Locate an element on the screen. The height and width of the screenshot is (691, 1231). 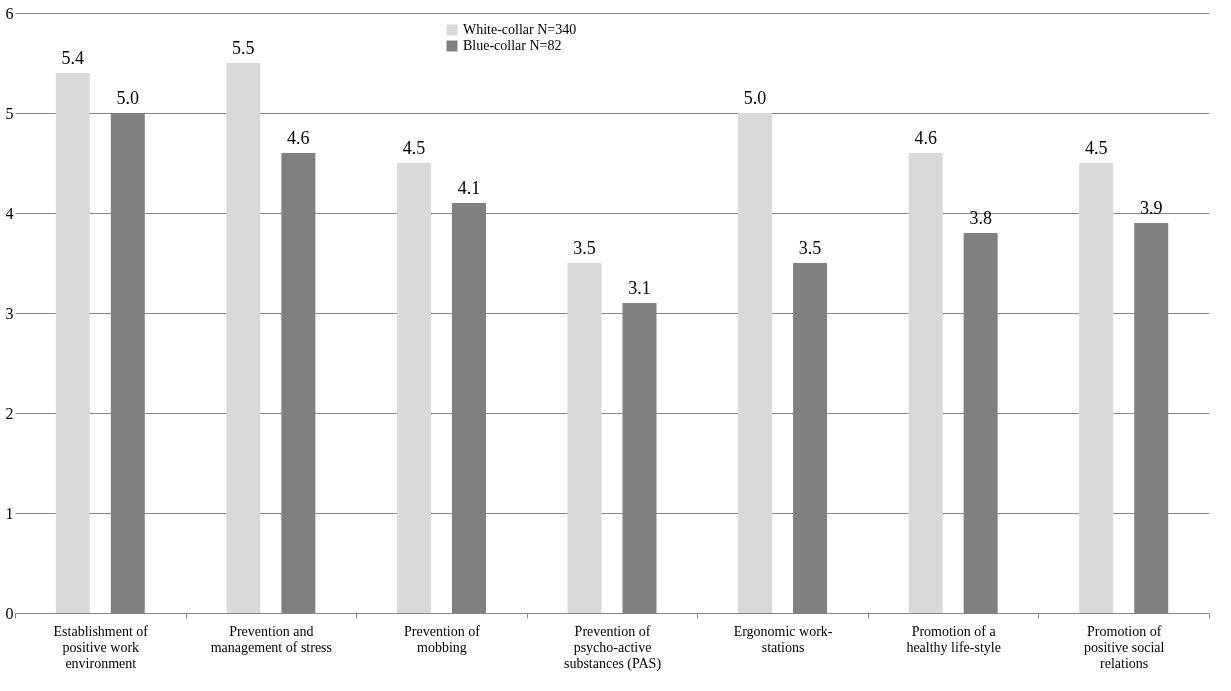
data-label: 3.1 is located at coordinates (639, 288).